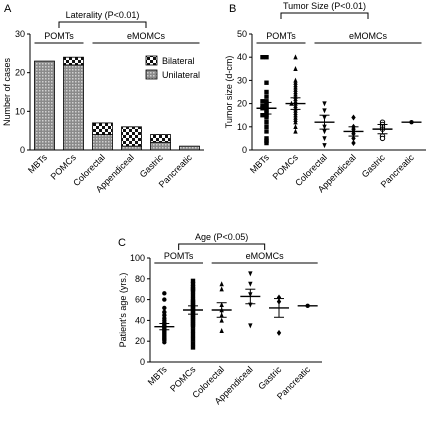 Image resolution: width=433 pixels, height=440 pixels. Describe the element at coordinates (368, 36) in the screenshot. I see `b-group-label-emomcs: eMOMCs` at that location.